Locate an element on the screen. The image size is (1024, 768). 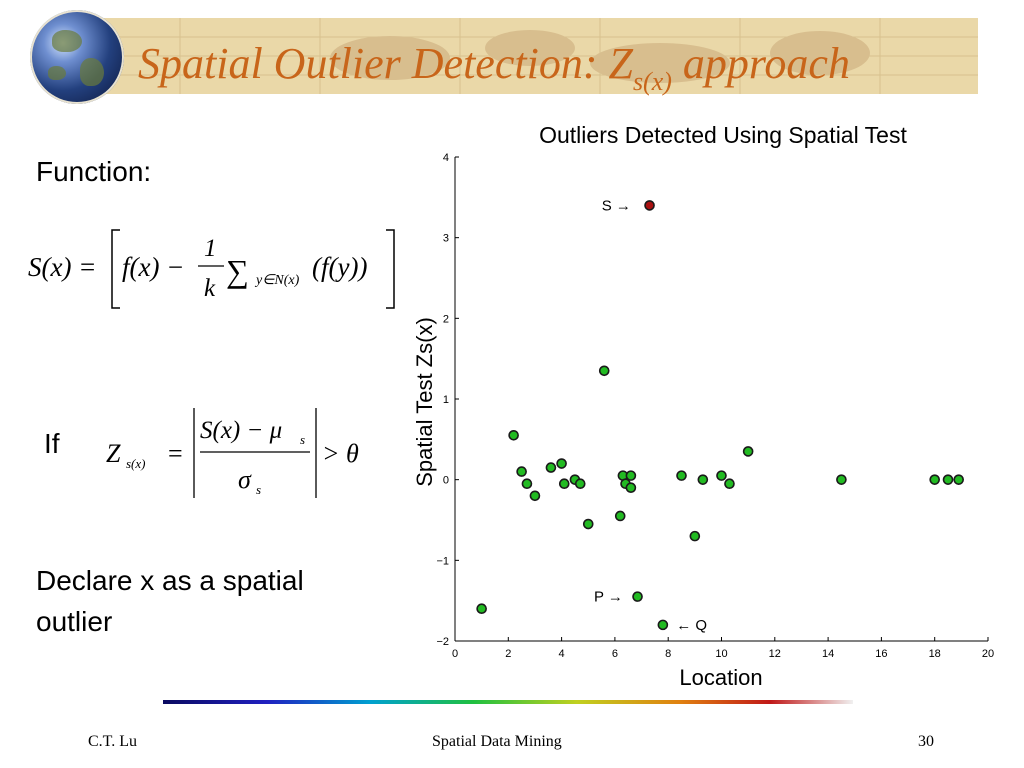
declare-line-2: outlier is located at coordinates (74, 621).